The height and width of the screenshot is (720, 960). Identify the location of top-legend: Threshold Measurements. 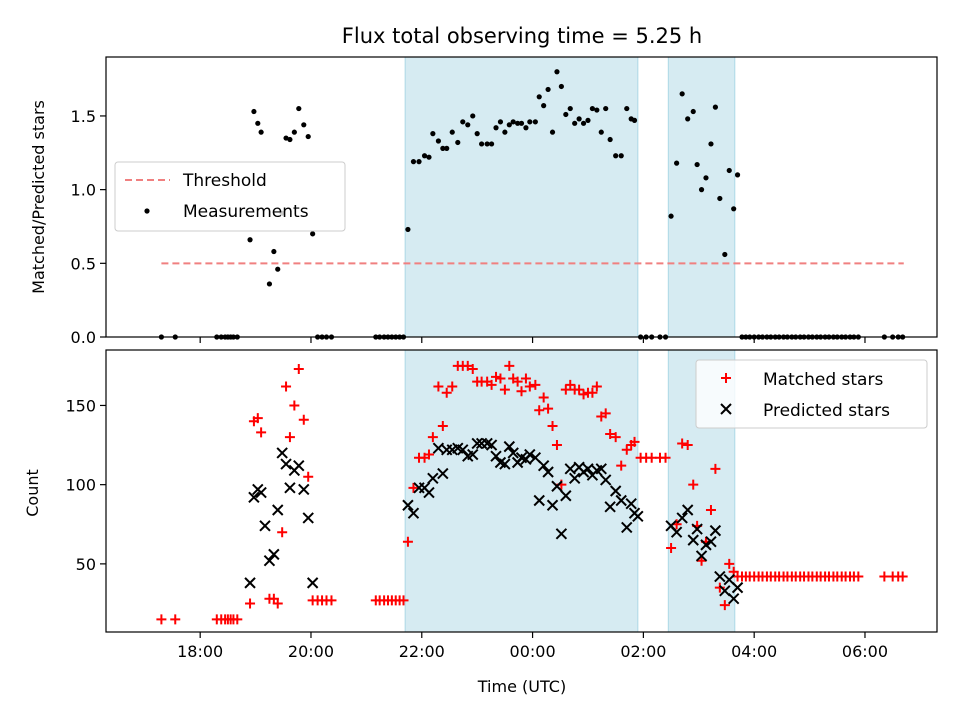
(230, 196).